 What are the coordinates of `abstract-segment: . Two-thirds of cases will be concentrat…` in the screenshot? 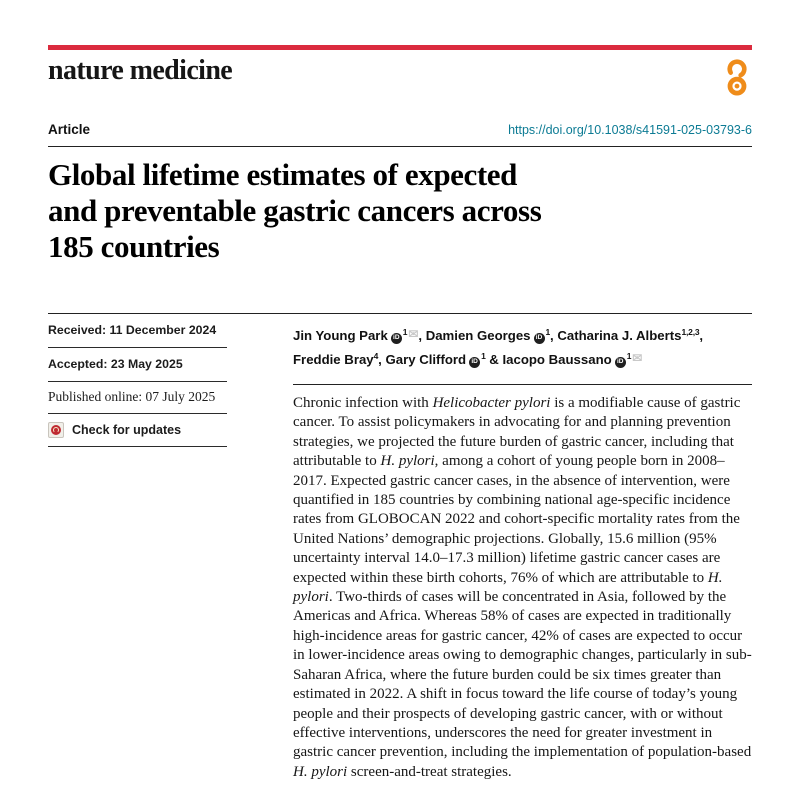 It's located at (522, 675).